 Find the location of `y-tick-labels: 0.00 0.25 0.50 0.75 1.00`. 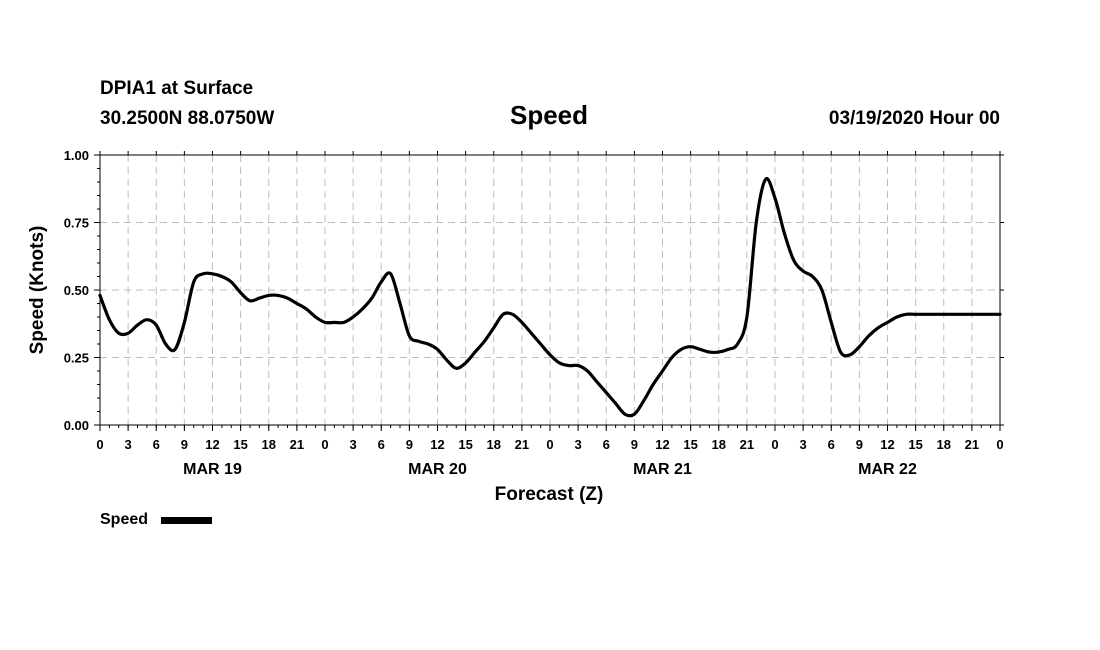

y-tick-labels: 0.00 0.25 0.50 0.75 1.00 is located at coordinates (76, 290).